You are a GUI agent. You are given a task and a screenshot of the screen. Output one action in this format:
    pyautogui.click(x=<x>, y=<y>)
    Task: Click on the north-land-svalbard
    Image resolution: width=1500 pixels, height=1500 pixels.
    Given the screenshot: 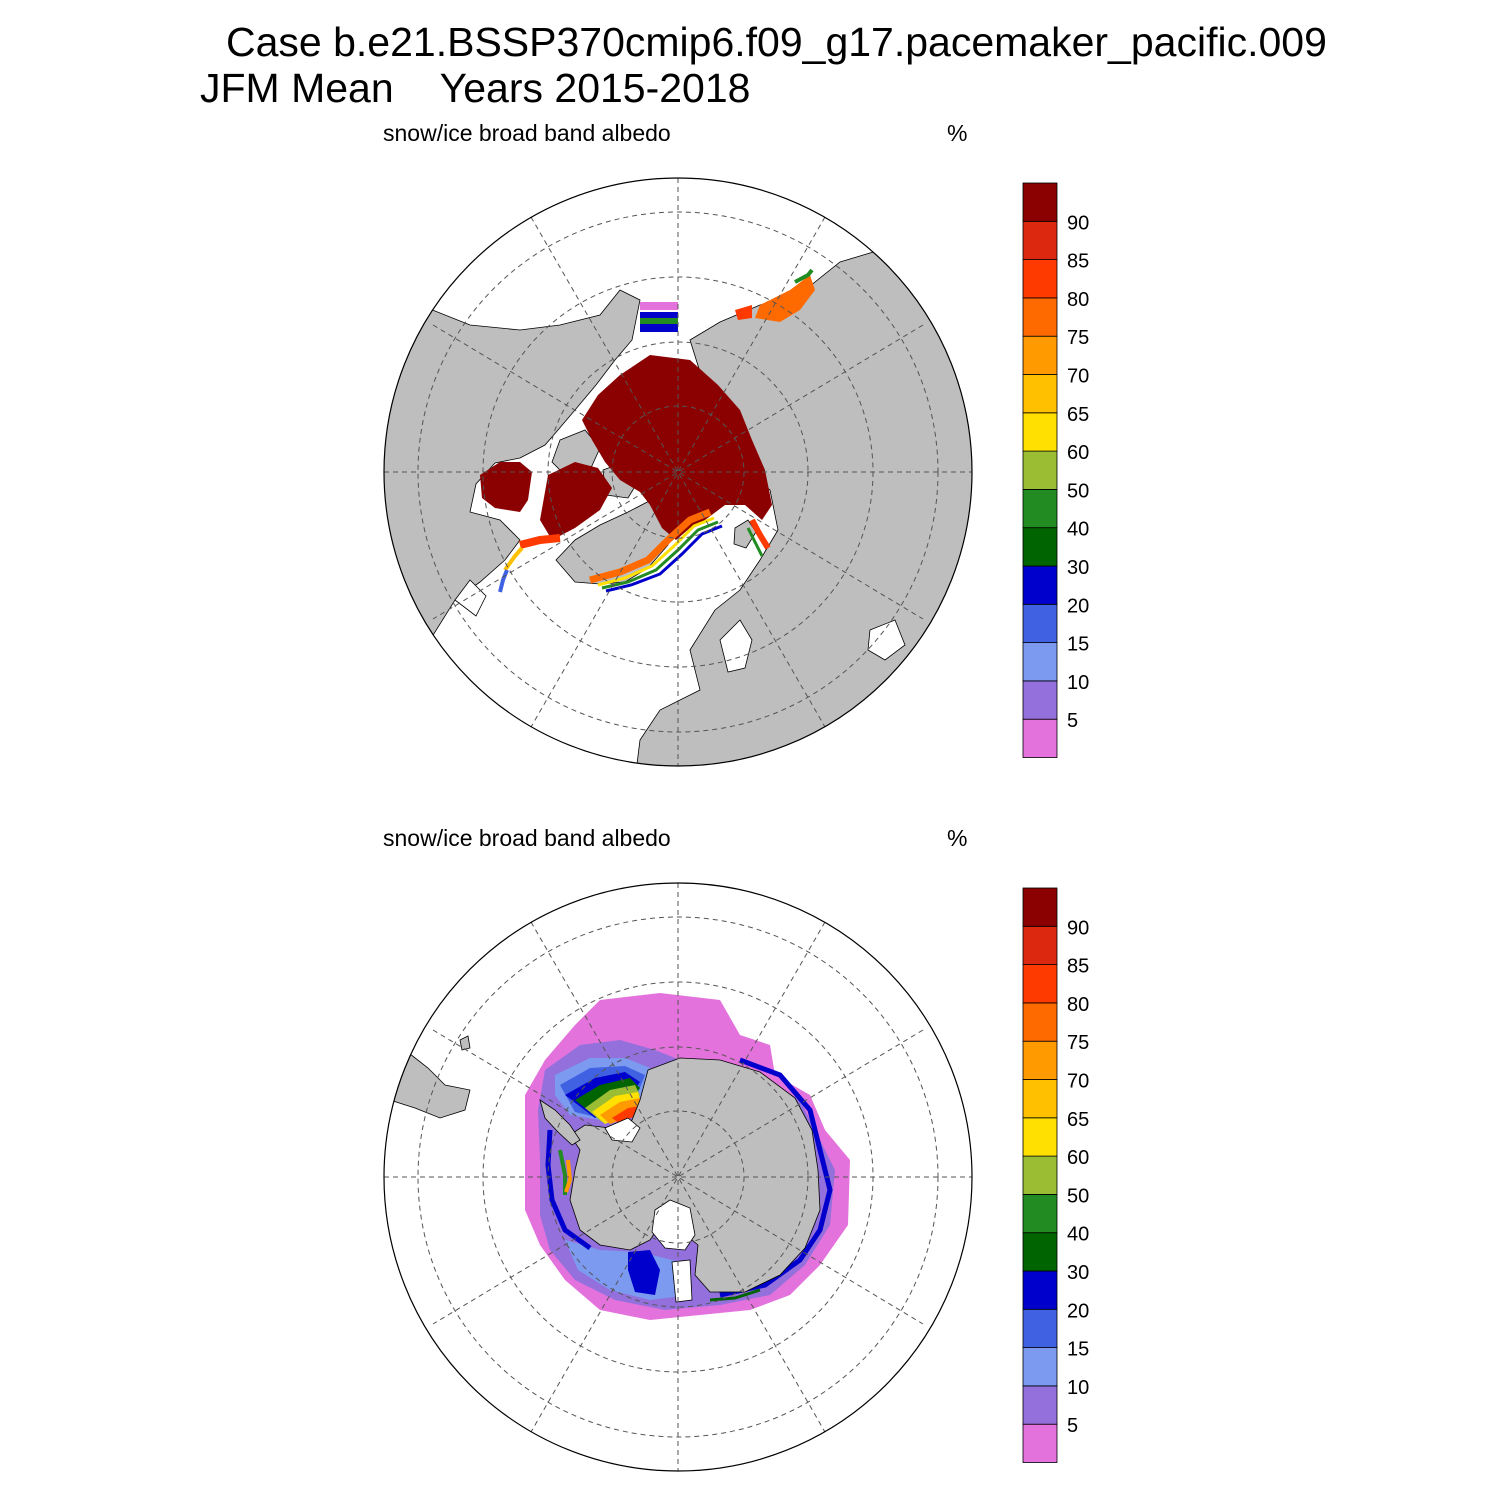 What is the action you would take?
    pyautogui.click(x=745, y=534)
    